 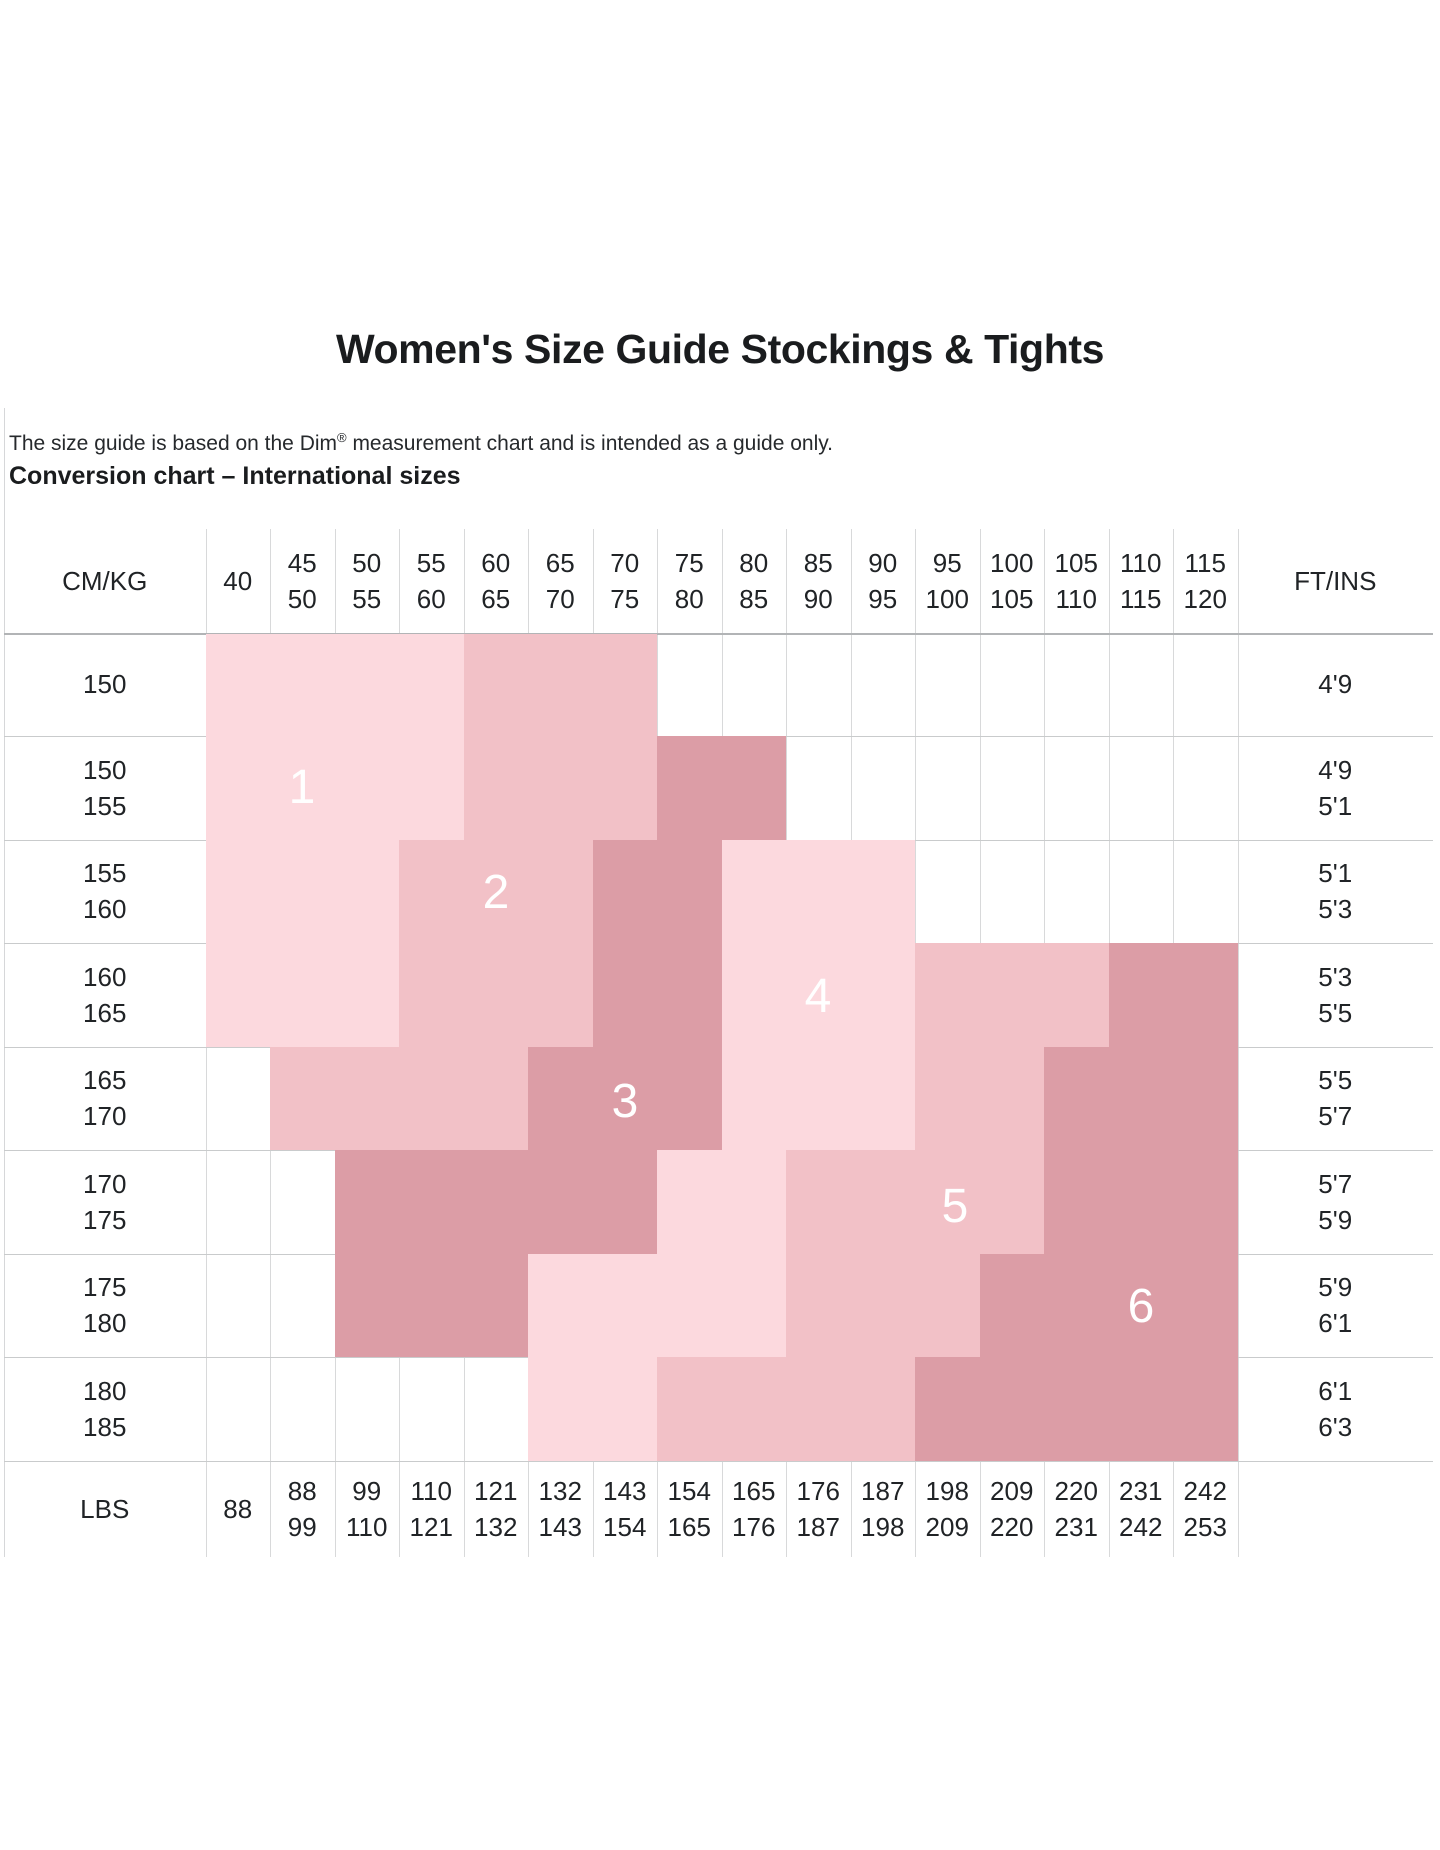 I want to click on col-header-kg: 45 50, so click(x=302, y=580).